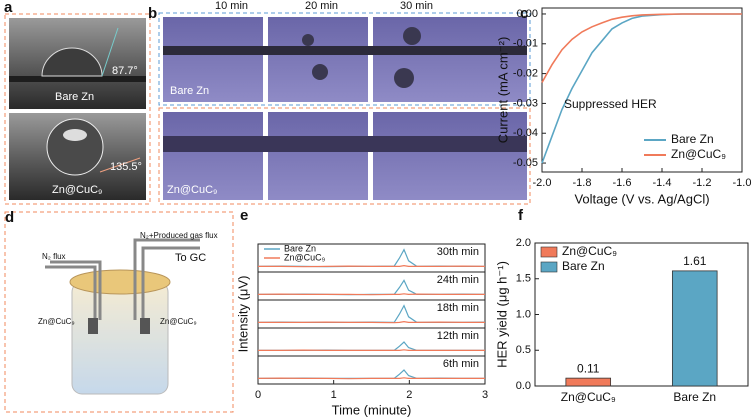  I want to click on y-tick-label: -0.01, so click(525, 44).